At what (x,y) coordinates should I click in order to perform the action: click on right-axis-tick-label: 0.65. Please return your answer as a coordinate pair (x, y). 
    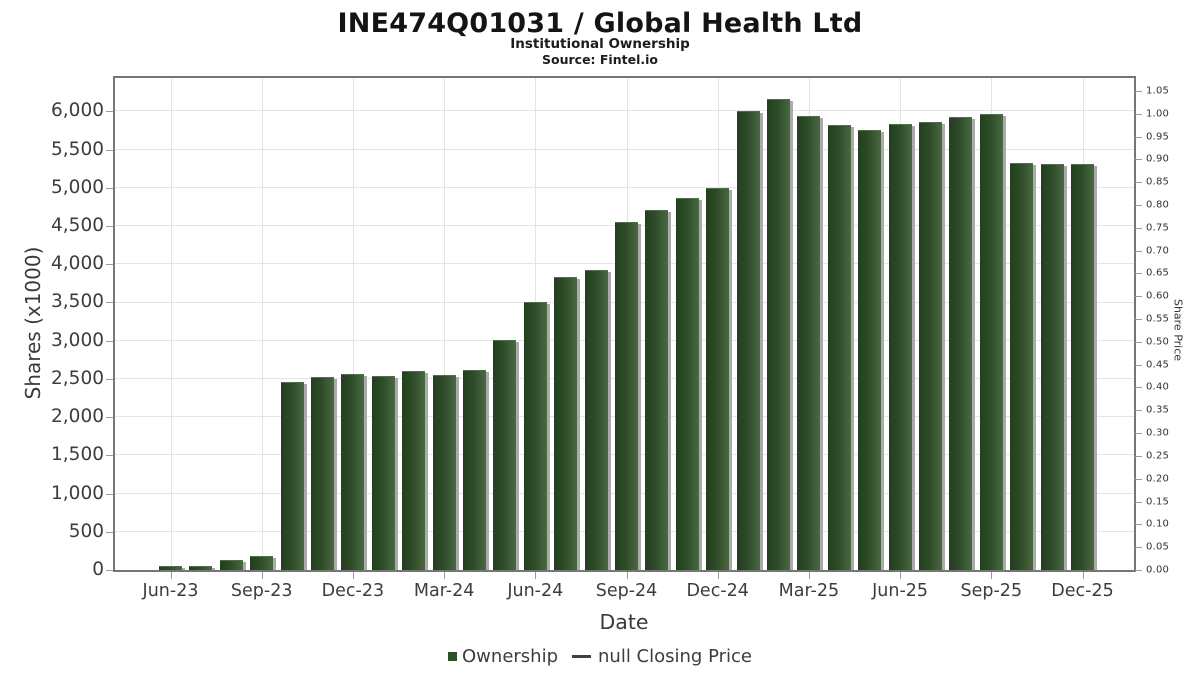
    Looking at the image, I should click on (1158, 273).